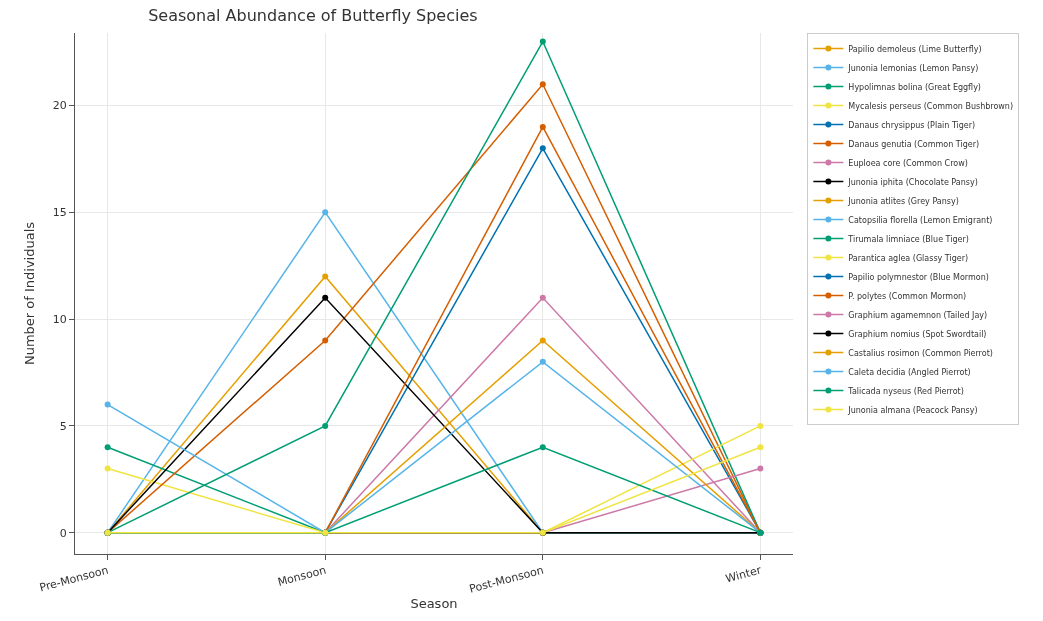 This screenshot has width=1043, height=621. Describe the element at coordinates (29, 293) in the screenshot. I see `y-axis-title: Number of Individuals` at that location.